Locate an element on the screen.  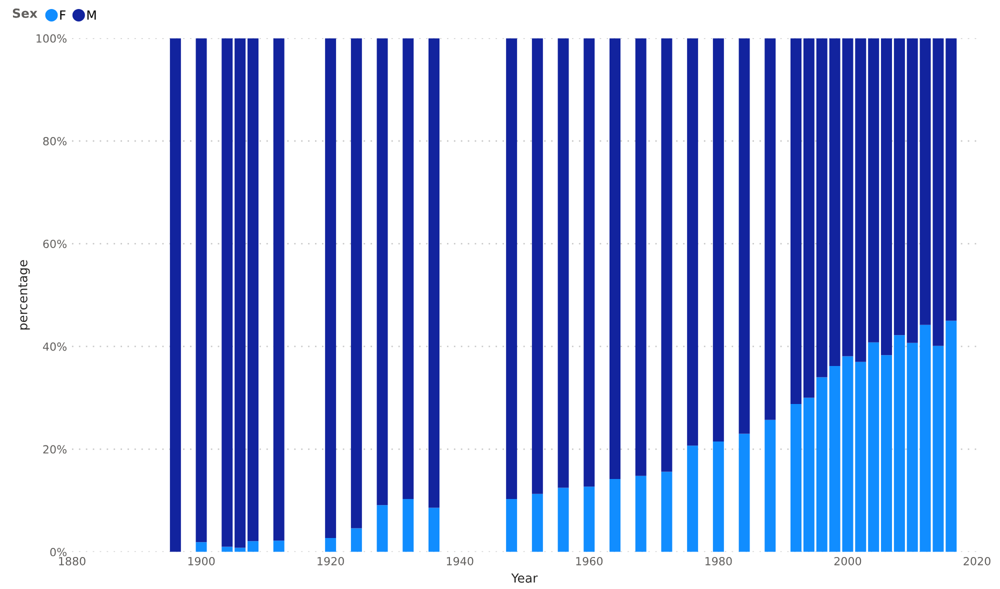
x-tick-label: 1980 is located at coordinates (719, 561).